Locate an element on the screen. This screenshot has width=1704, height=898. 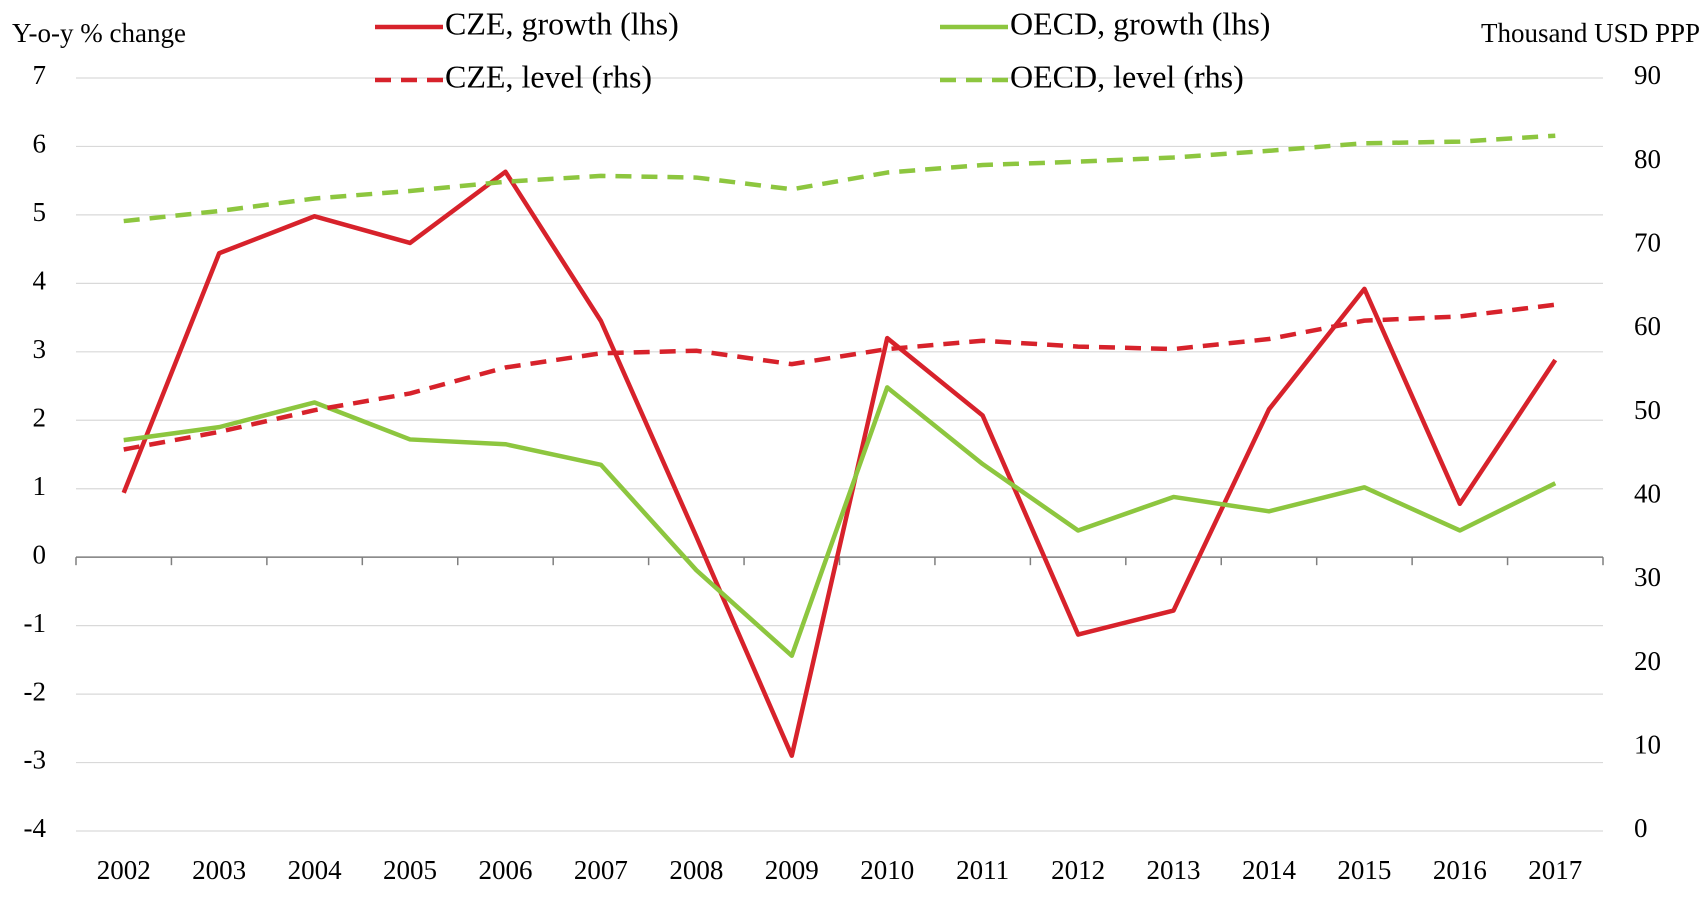
y2-tick-label: 20 is located at coordinates (1647, 661).